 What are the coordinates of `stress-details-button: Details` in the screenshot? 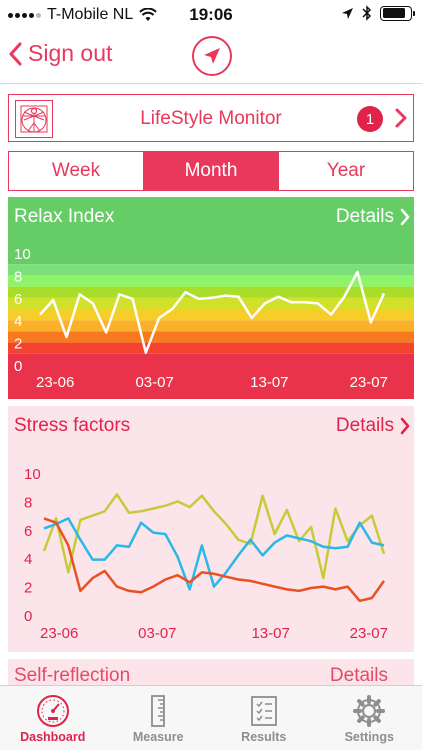 It's located at (373, 426).